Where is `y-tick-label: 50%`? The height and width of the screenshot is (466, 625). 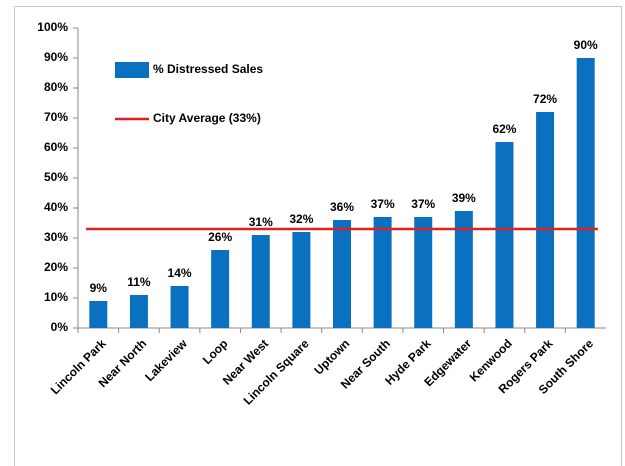
y-tick-label: 50% is located at coordinates (56, 177).